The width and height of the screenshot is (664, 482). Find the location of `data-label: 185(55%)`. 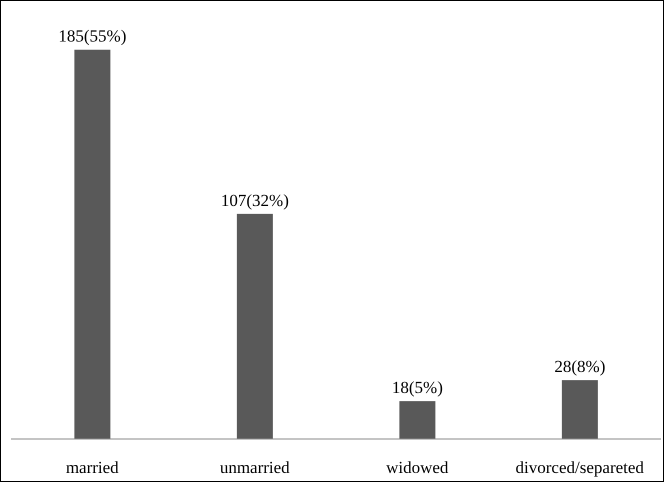

data-label: 185(55%) is located at coordinates (92, 36).